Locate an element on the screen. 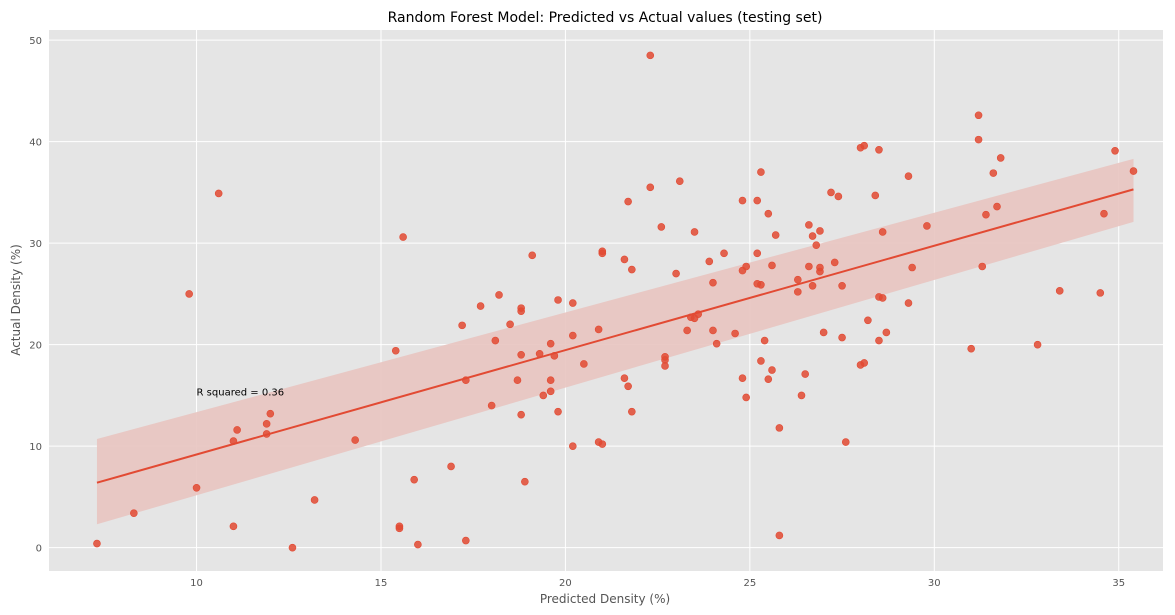 The image size is (1175, 615). x-tick-label: 20 is located at coordinates (565, 583).